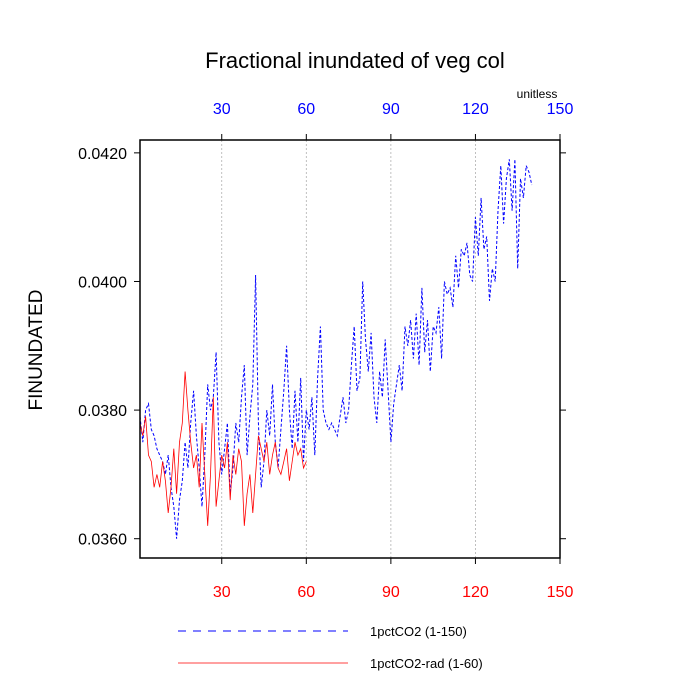 The width and height of the screenshot is (700, 700). Describe the element at coordinates (391, 592) in the screenshot. I see `x-bottom-tick-label: 90` at that location.